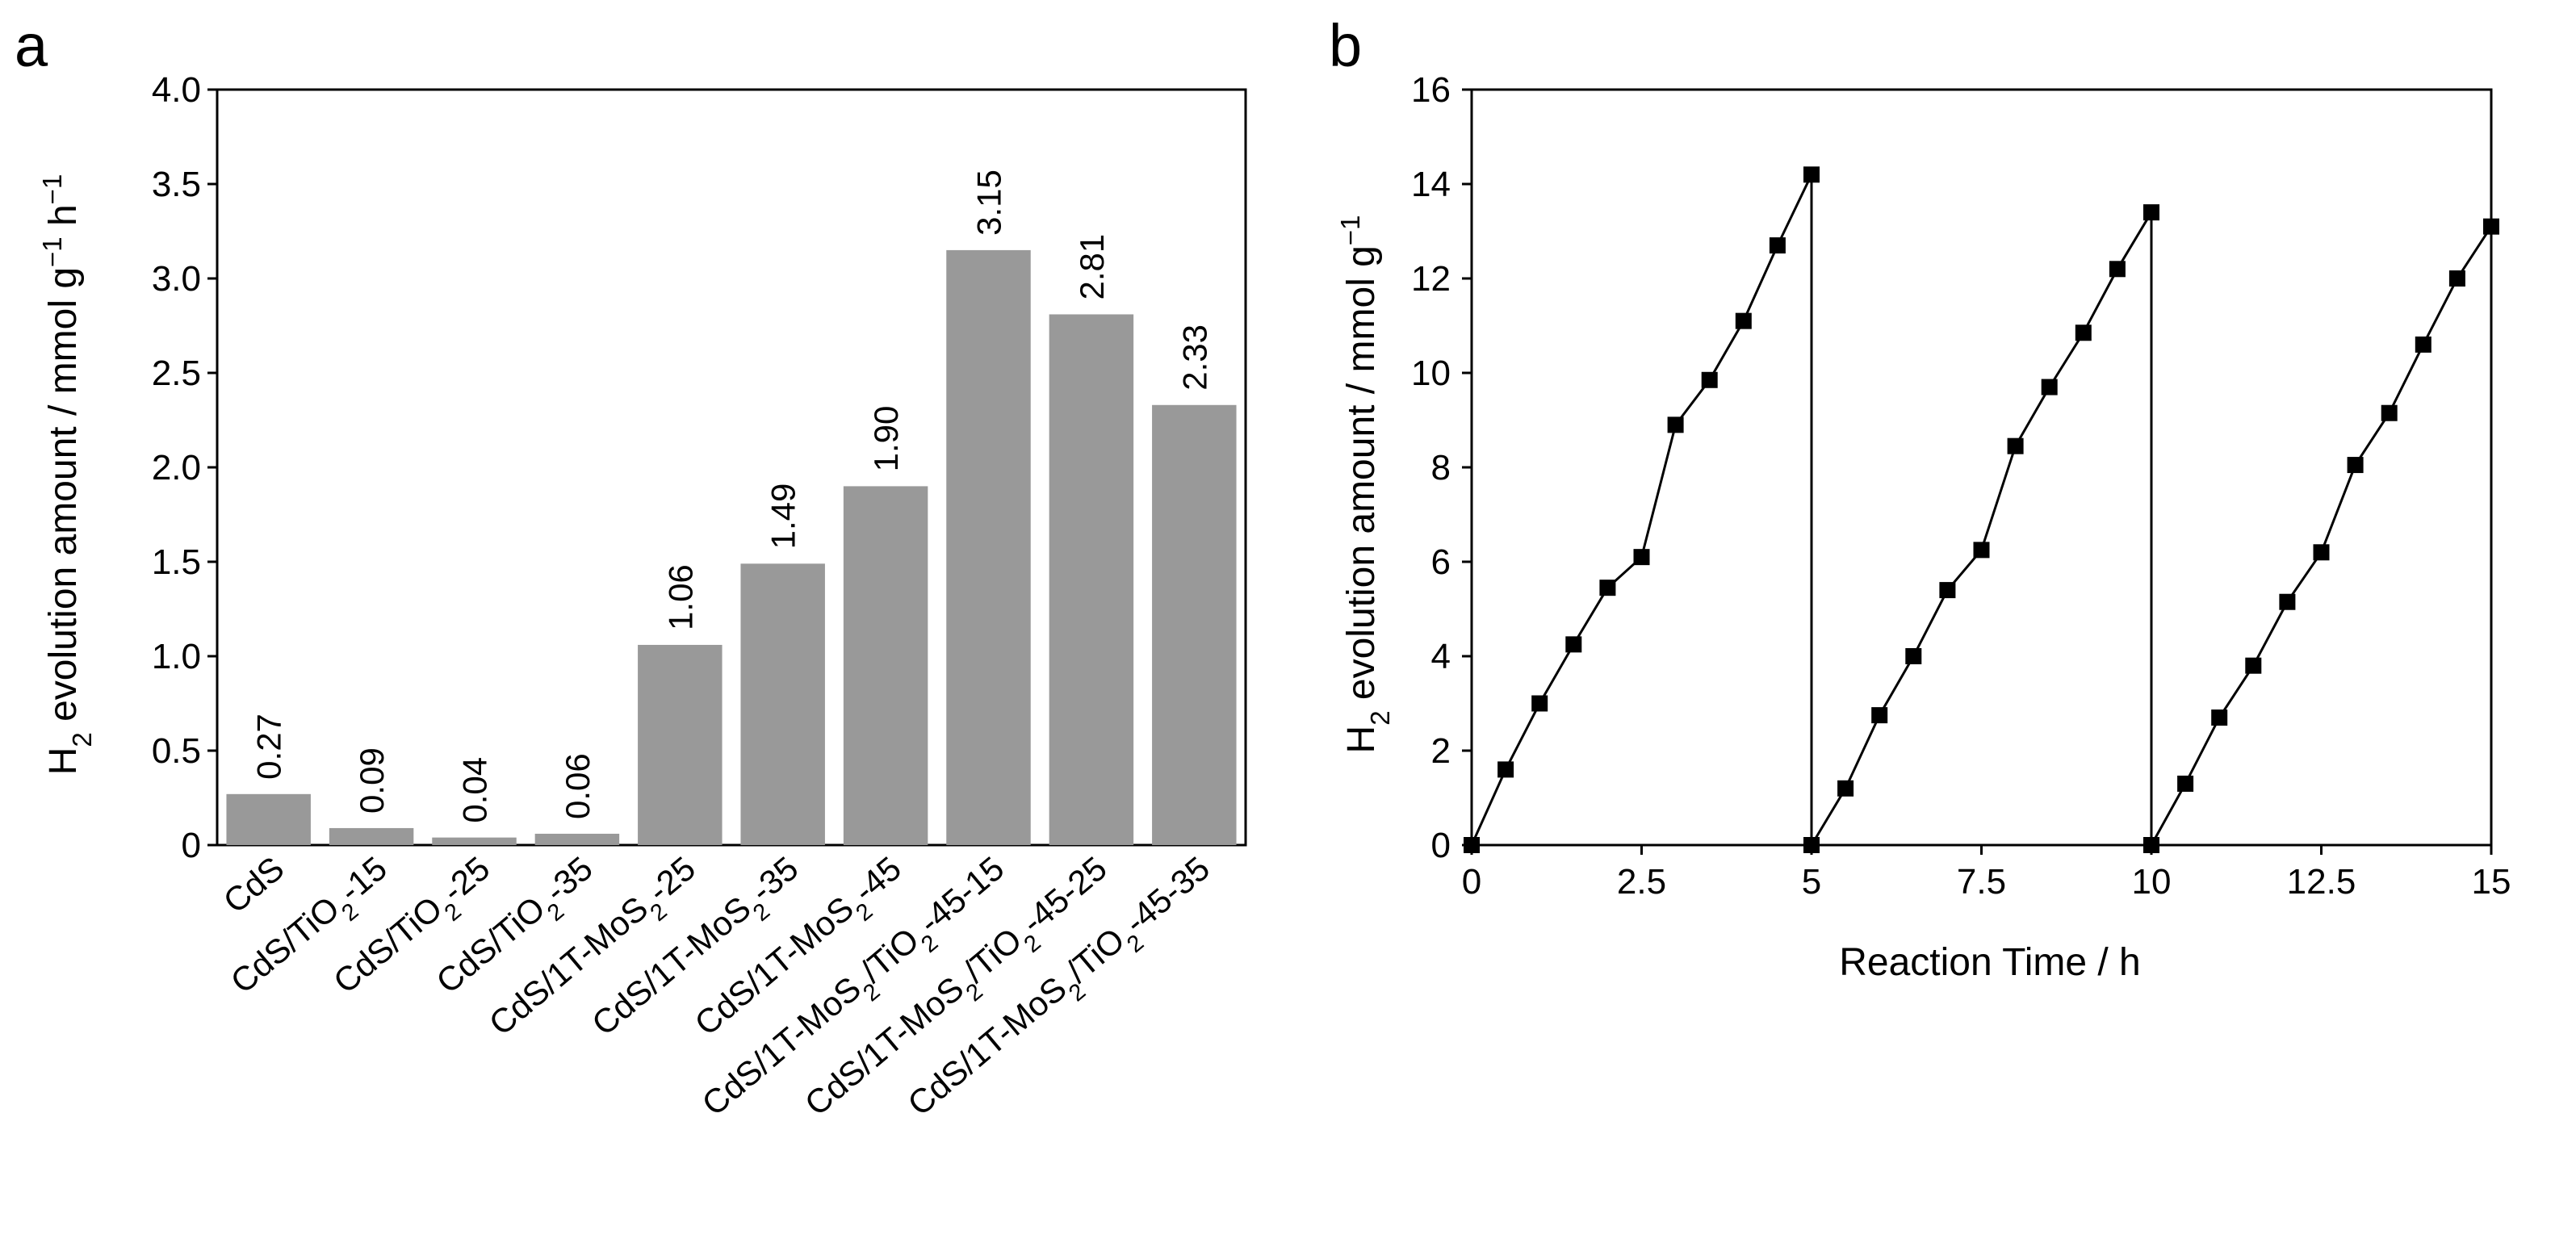 This screenshot has height=1243, width=2576. What do you see at coordinates (1441, 562) in the screenshot?
I see `panel-b-y-tick-label: 6` at bounding box center [1441, 562].